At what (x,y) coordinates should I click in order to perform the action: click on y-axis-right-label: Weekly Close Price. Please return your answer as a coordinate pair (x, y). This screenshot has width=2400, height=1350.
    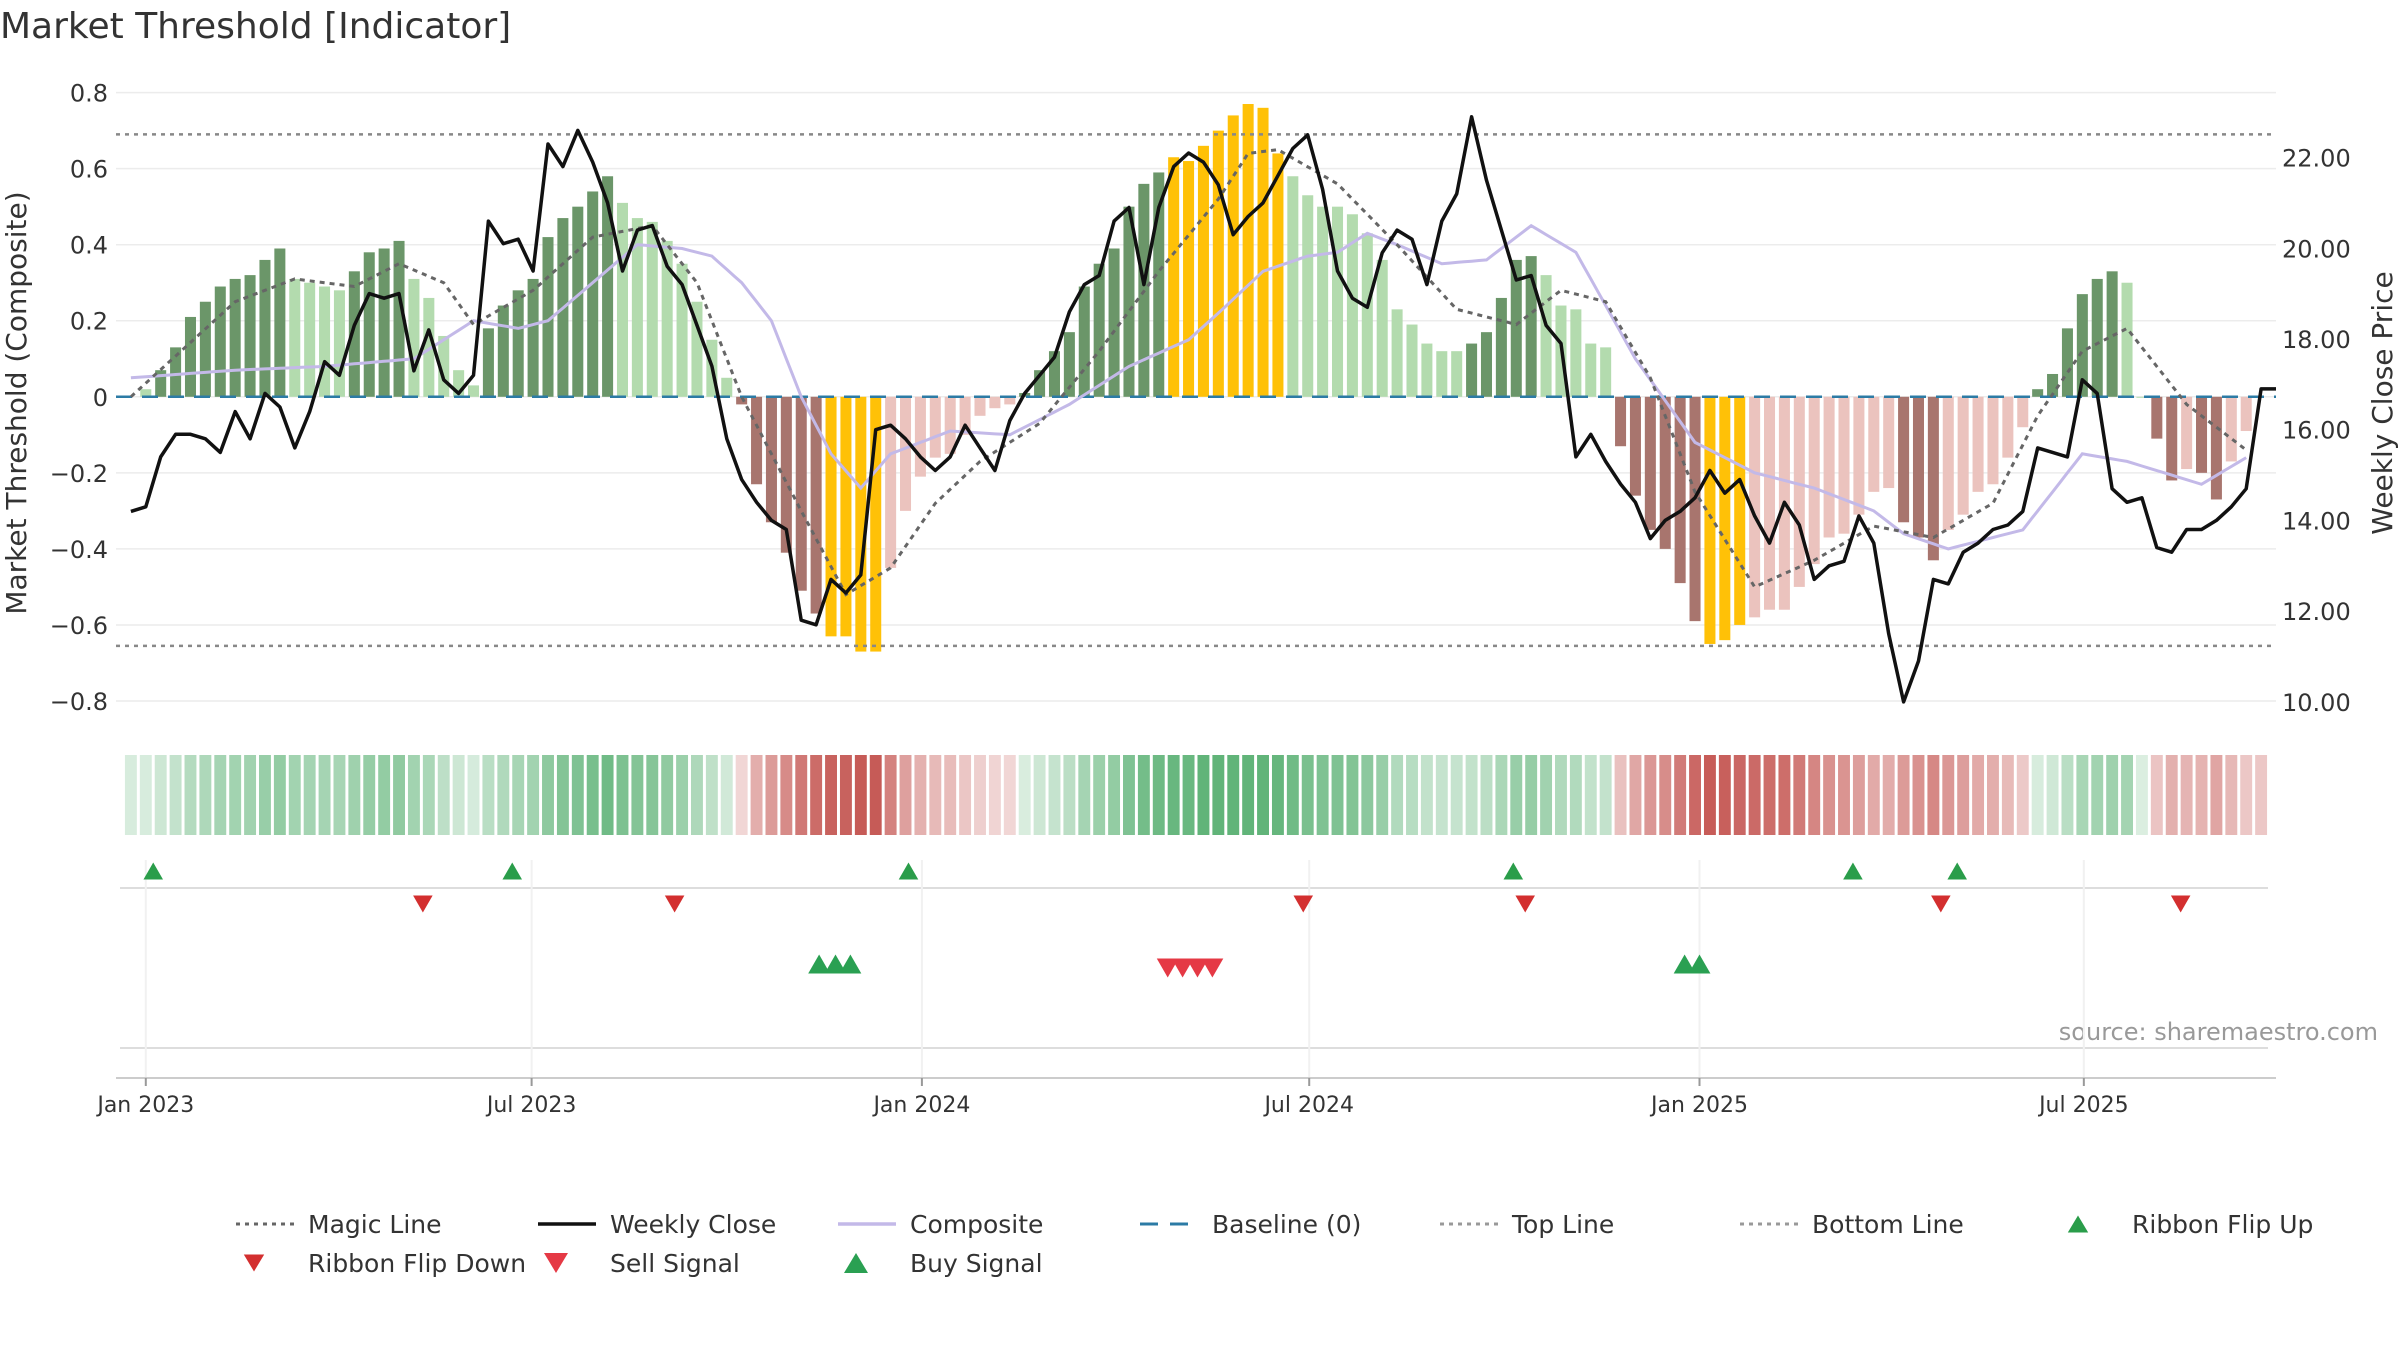
    Looking at the image, I should click on (2382, 402).